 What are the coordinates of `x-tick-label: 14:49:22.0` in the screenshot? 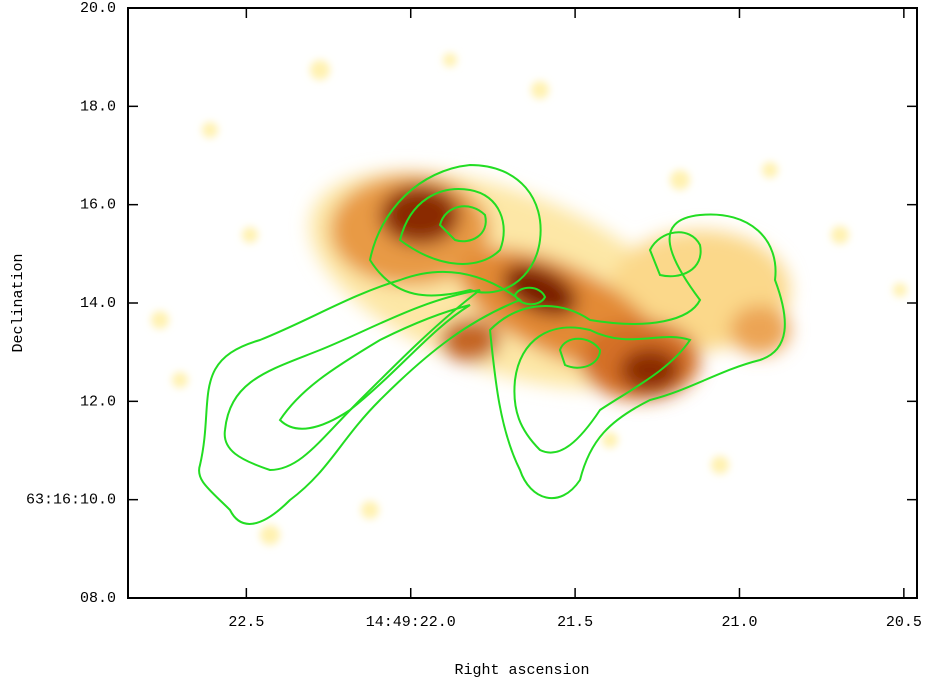 It's located at (411, 622).